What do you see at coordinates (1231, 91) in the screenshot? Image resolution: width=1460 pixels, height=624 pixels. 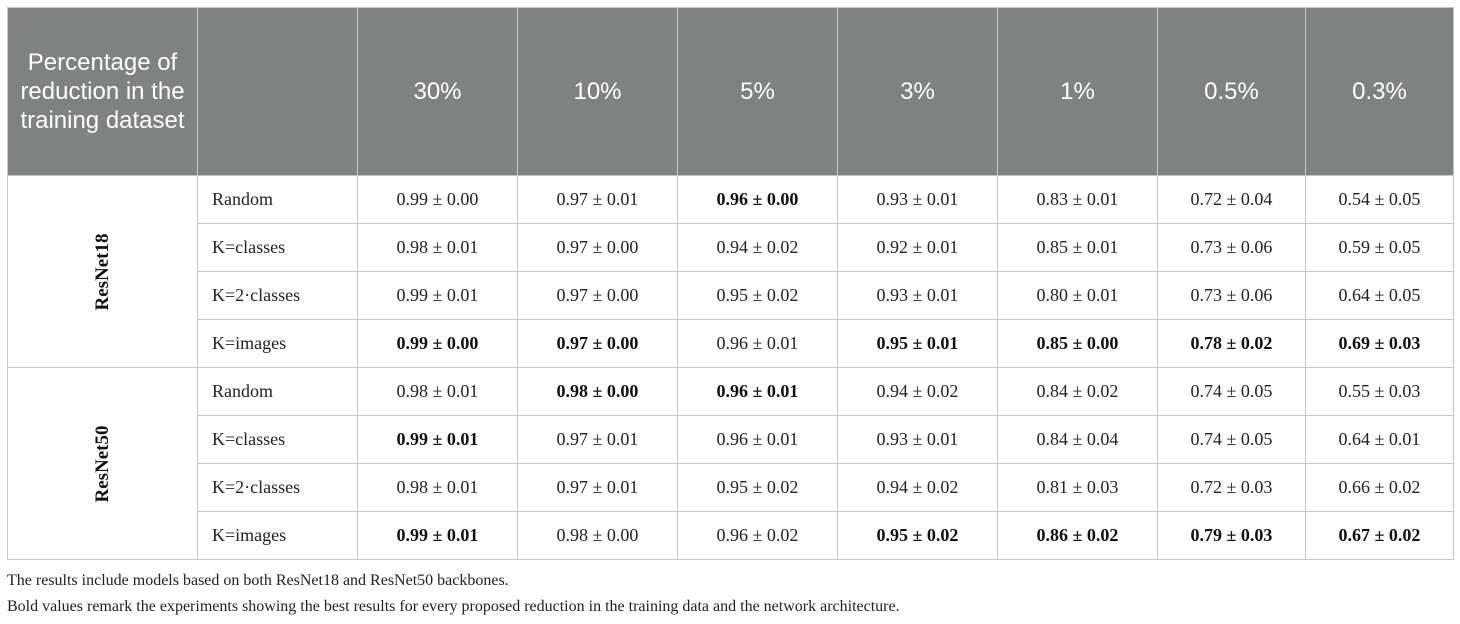 I see `column-header: 0.5%` at bounding box center [1231, 91].